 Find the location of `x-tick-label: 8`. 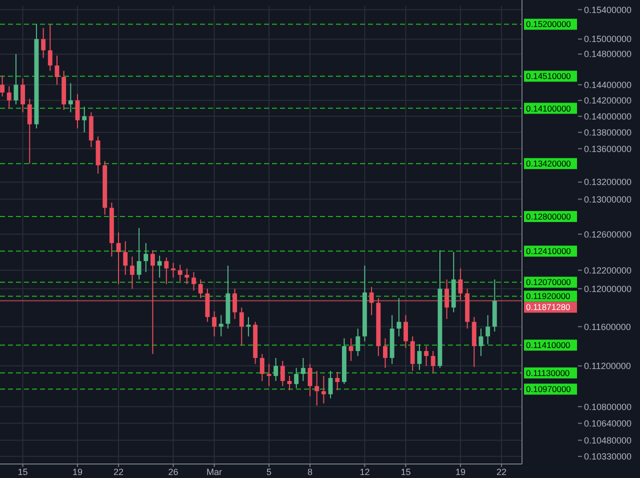

x-tick-label: 8 is located at coordinates (310, 472).